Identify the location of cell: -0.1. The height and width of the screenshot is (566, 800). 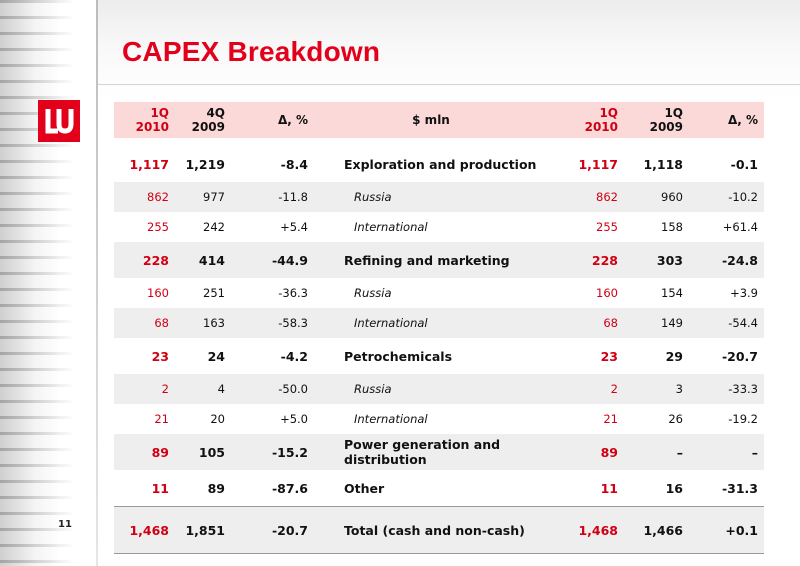
(744, 164).